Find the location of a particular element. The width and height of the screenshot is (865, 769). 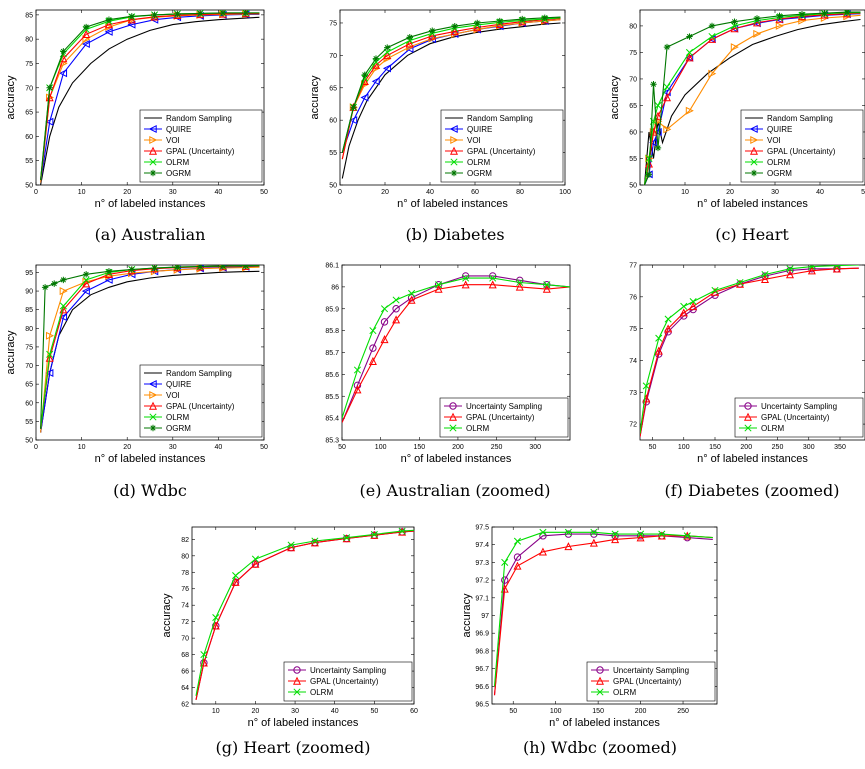

legend-label: VOI is located at coordinates (173, 140).